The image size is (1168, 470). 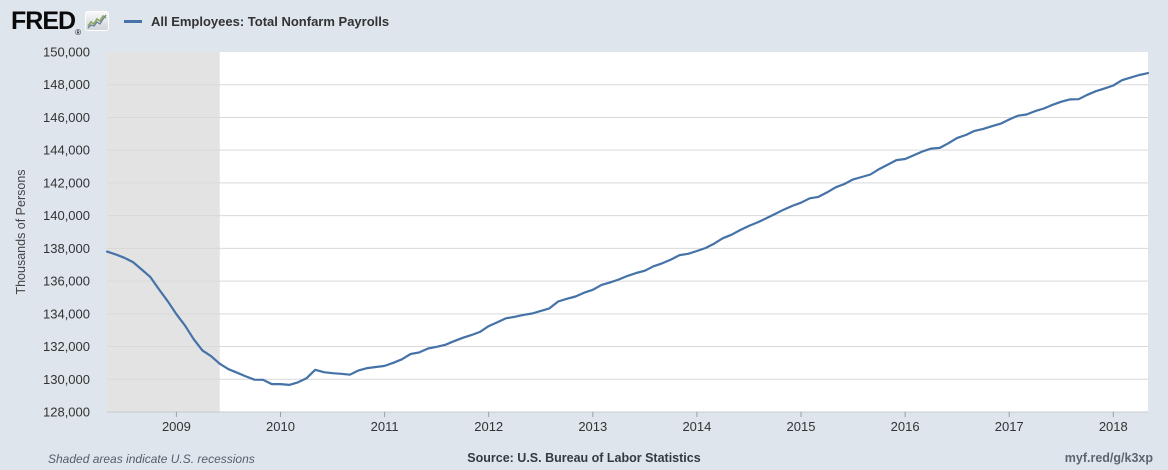 What do you see at coordinates (66, 281) in the screenshot?
I see `y-tick-label: 136,000` at bounding box center [66, 281].